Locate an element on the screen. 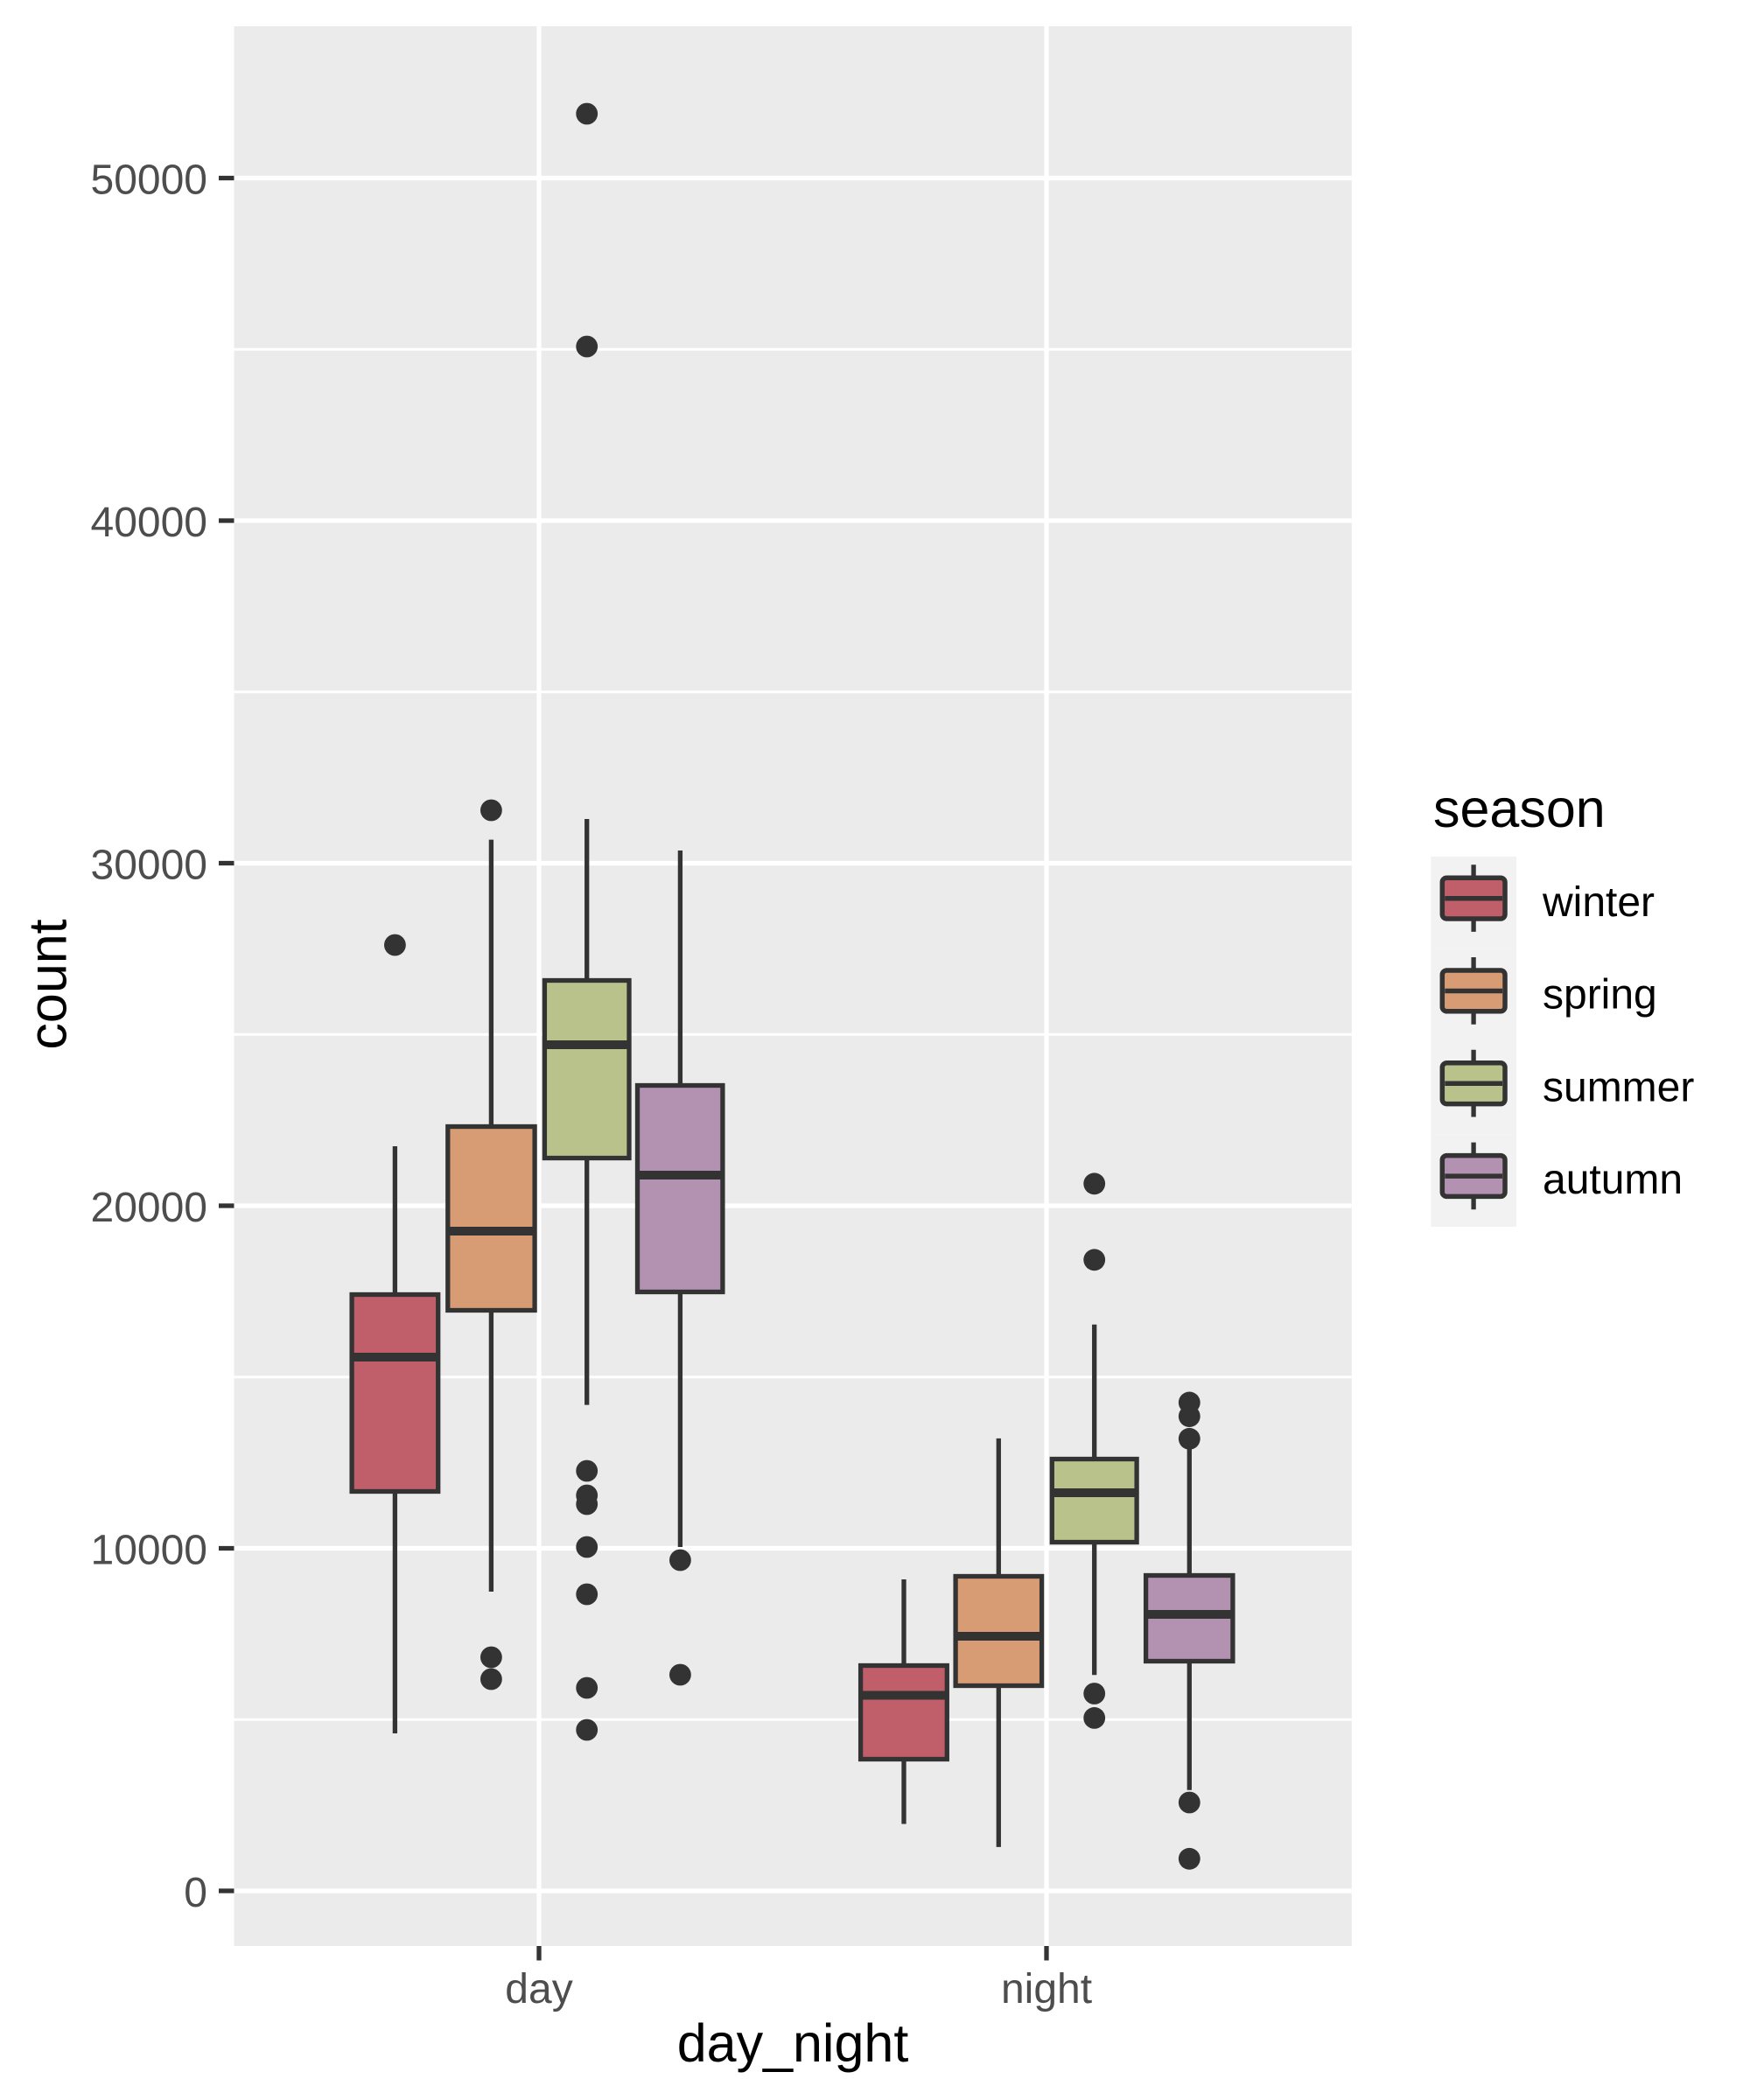  svg-text: 50000 is located at coordinates (149, 181).